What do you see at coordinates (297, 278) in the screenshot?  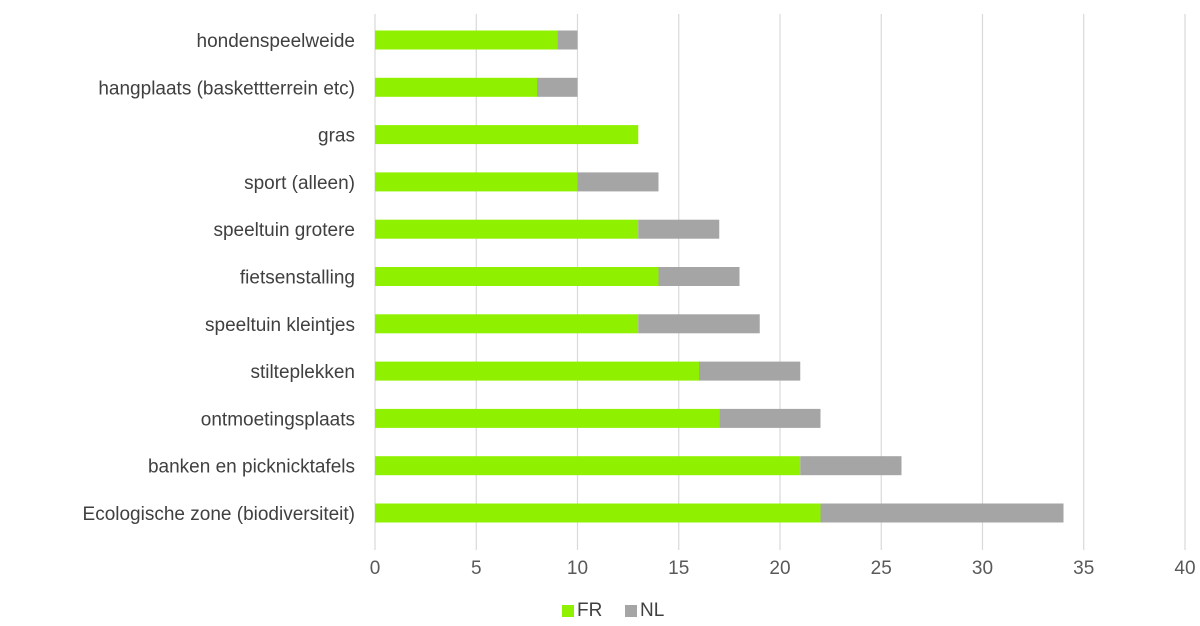 I see `category-label: fietsenstalling` at bounding box center [297, 278].